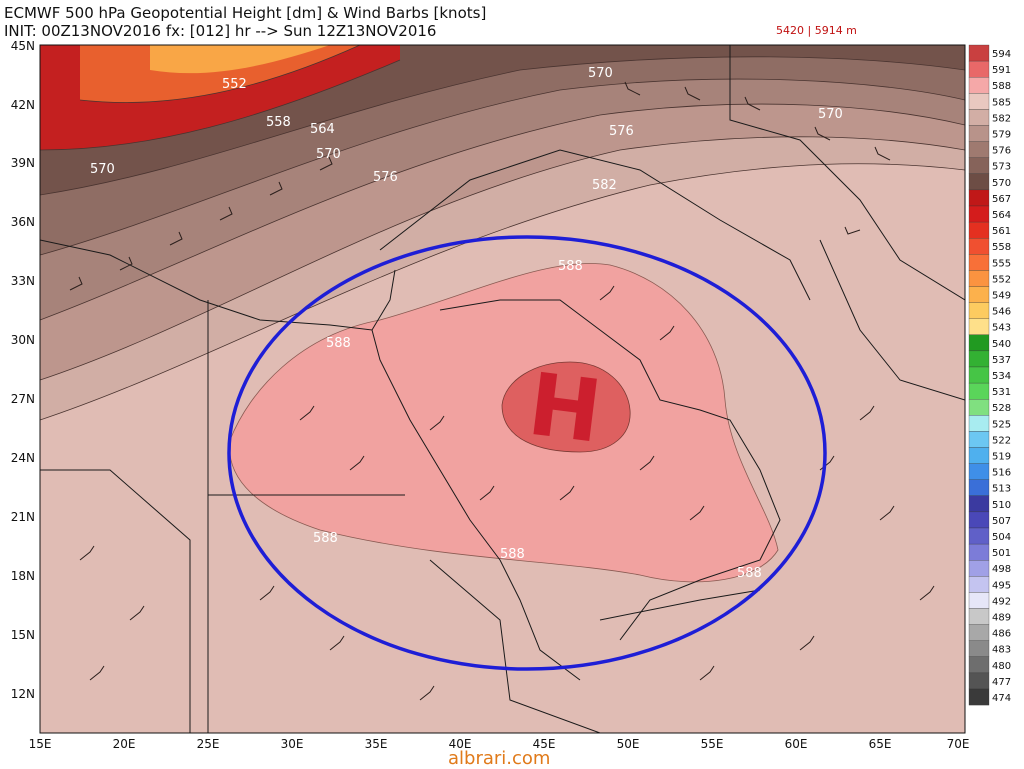 Image resolution: width=1024 pixels, height=769 pixels. What do you see at coordinates (1001, 167) in the screenshot?
I see `colorbar-label: 573` at bounding box center [1001, 167].